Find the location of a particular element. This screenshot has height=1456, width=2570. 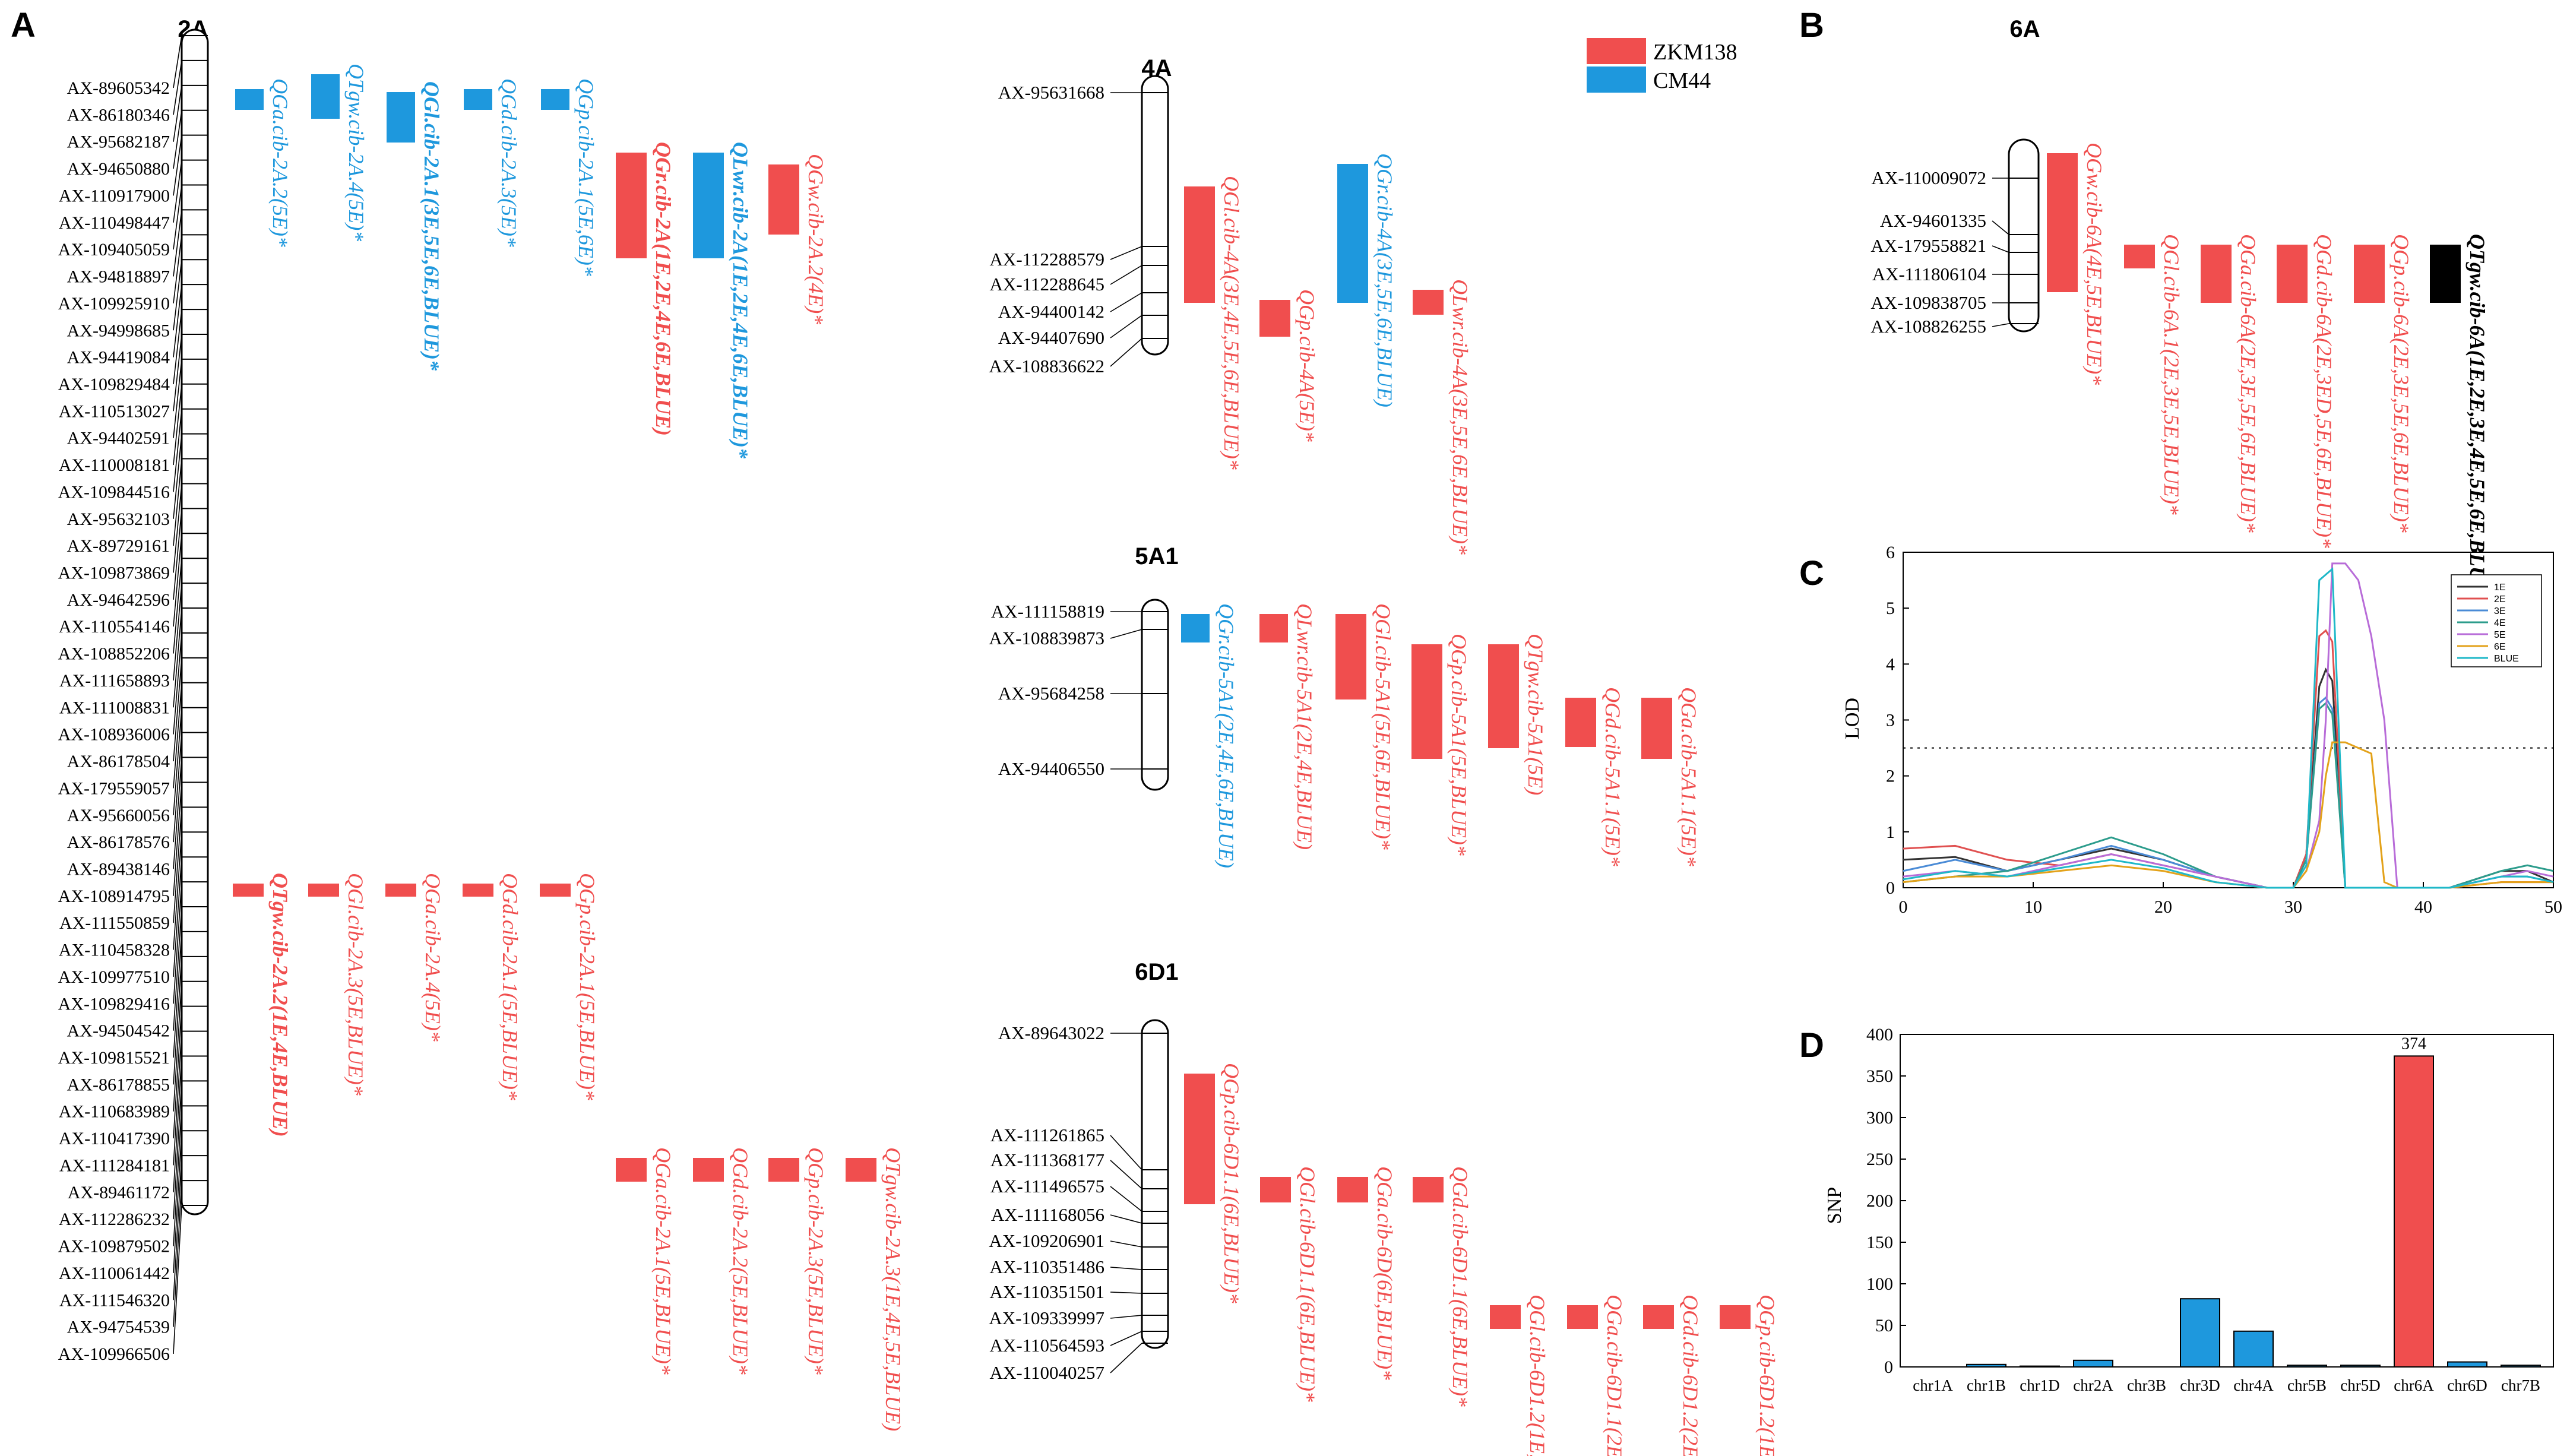

series-line-2e is located at coordinates (2228, 759).